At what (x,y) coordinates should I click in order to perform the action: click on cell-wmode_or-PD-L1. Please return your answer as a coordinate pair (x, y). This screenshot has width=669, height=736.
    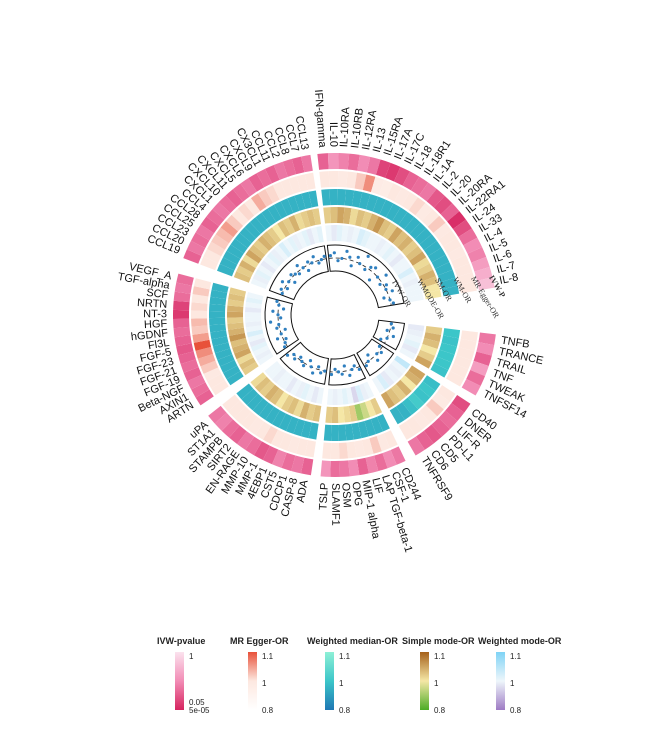
    Looking at the image, I should click on (391, 375).